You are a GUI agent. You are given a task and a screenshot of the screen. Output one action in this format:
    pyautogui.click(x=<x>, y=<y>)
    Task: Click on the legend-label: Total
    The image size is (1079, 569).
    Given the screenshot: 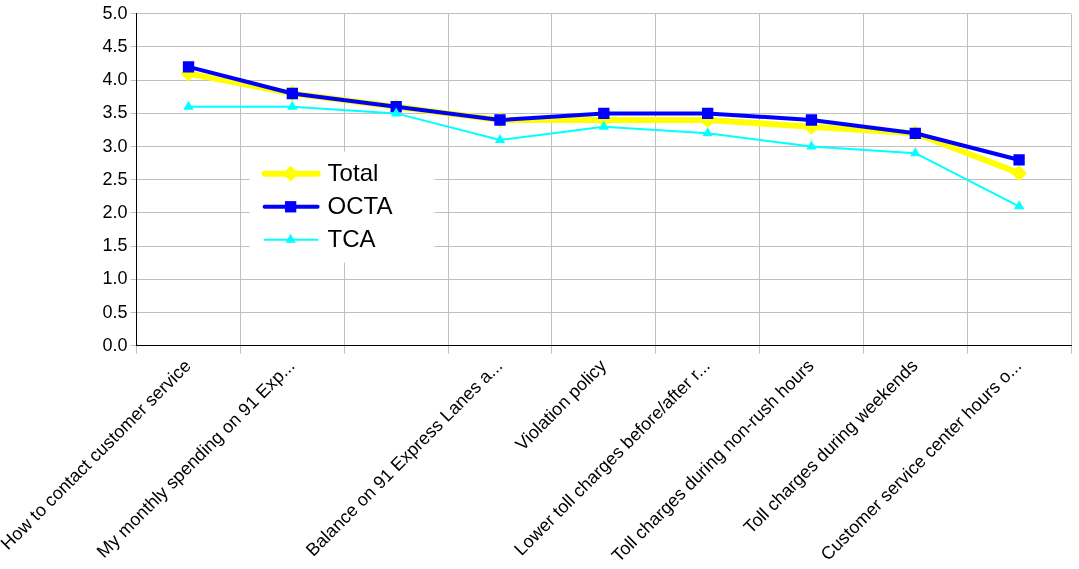 What is the action you would take?
    pyautogui.click(x=353, y=173)
    